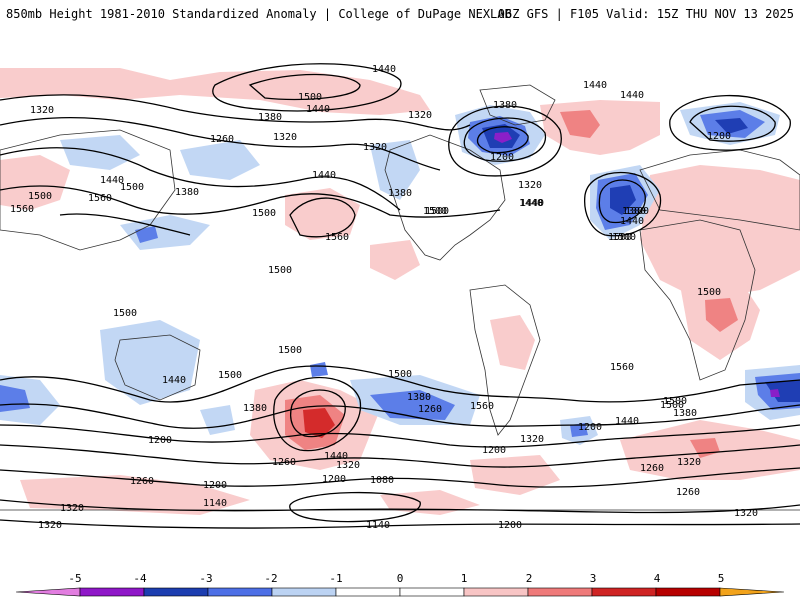 This screenshot has height=600, width=800. What do you see at coordinates (270, 578) in the screenshot?
I see `colorbar-tick: -2` at bounding box center [270, 578].